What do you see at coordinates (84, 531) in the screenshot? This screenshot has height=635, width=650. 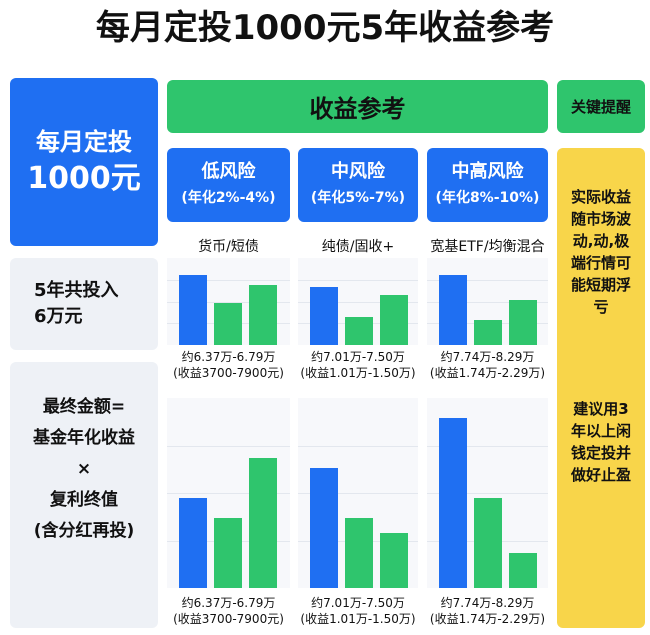 I see `formula-line: (含分红再投)` at bounding box center [84, 531].